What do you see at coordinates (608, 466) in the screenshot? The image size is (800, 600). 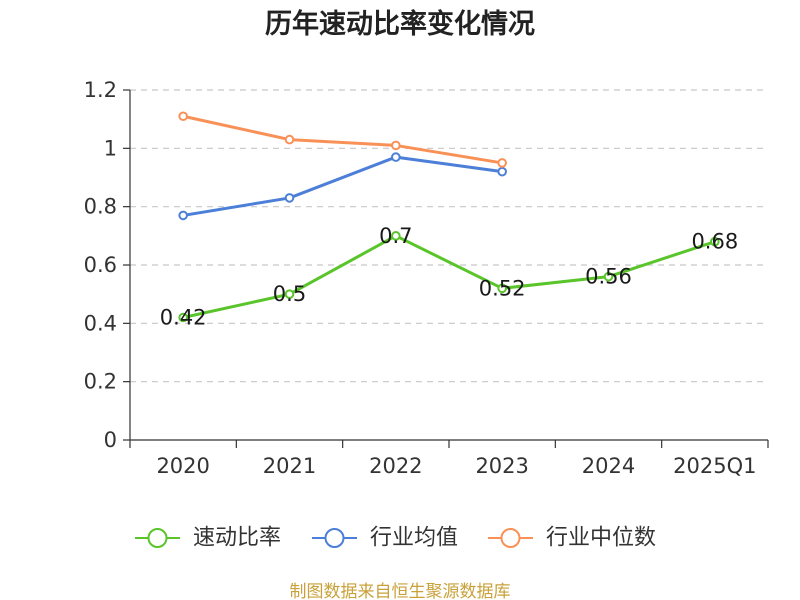 I see `x-tick-label: 2024` at bounding box center [608, 466].